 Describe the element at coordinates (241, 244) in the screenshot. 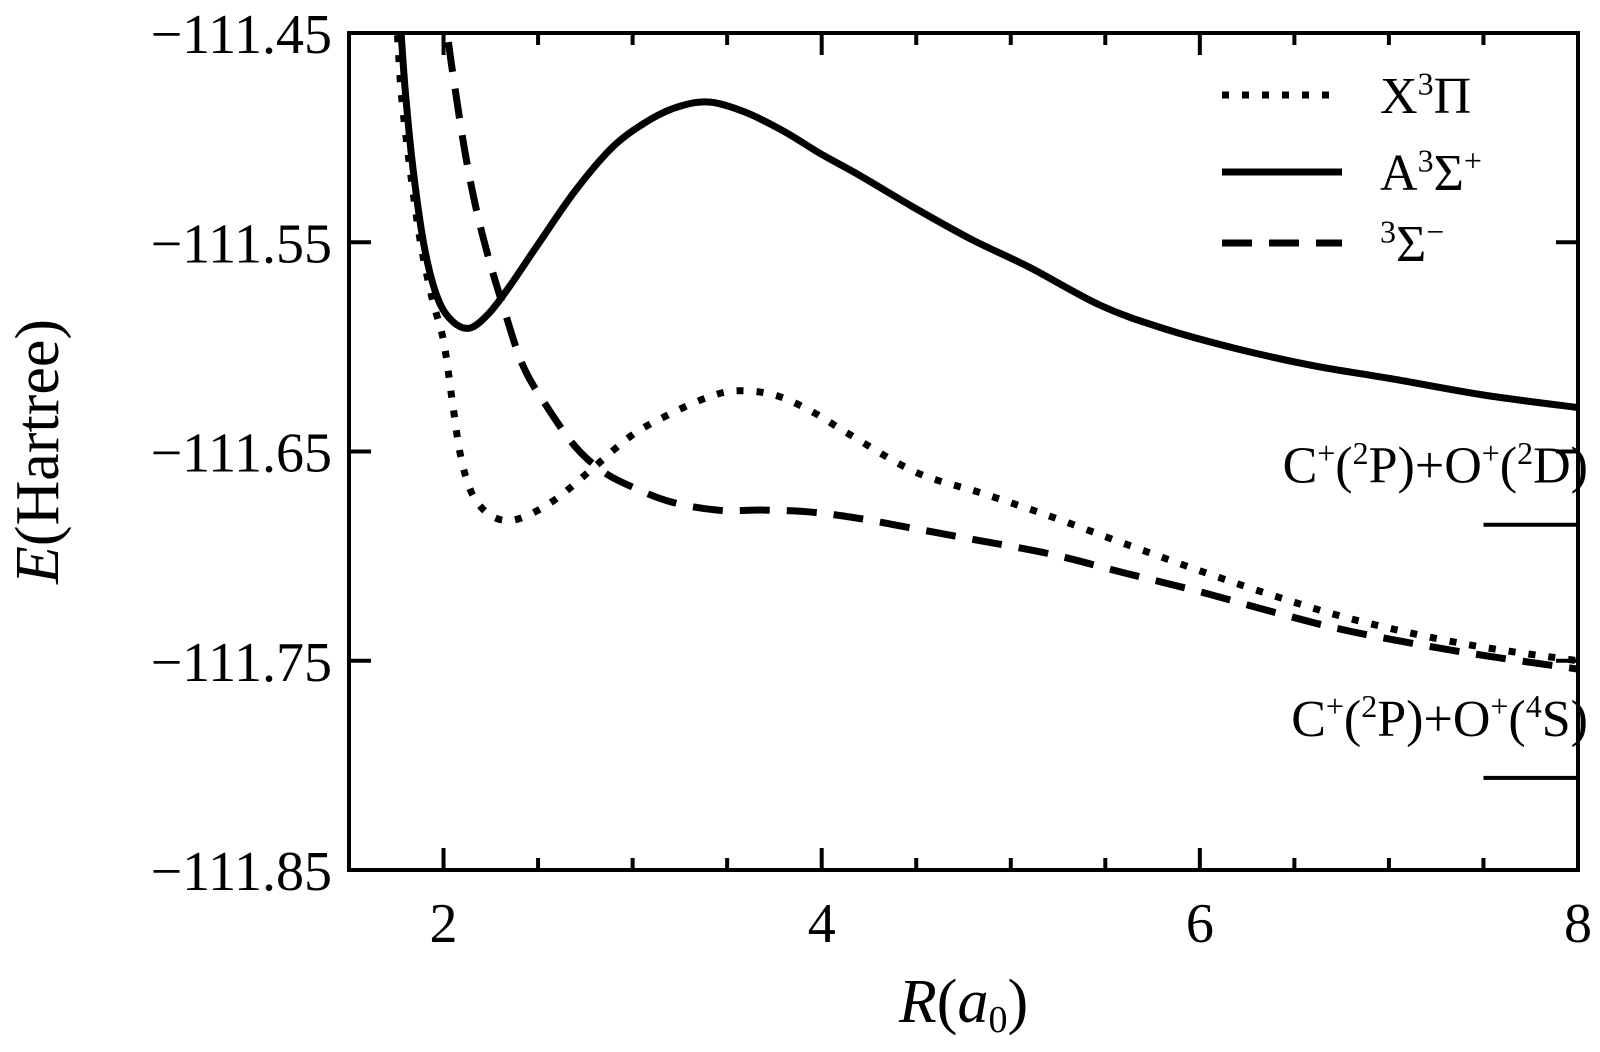

I see `y-tick-label: −111.55` at that location.